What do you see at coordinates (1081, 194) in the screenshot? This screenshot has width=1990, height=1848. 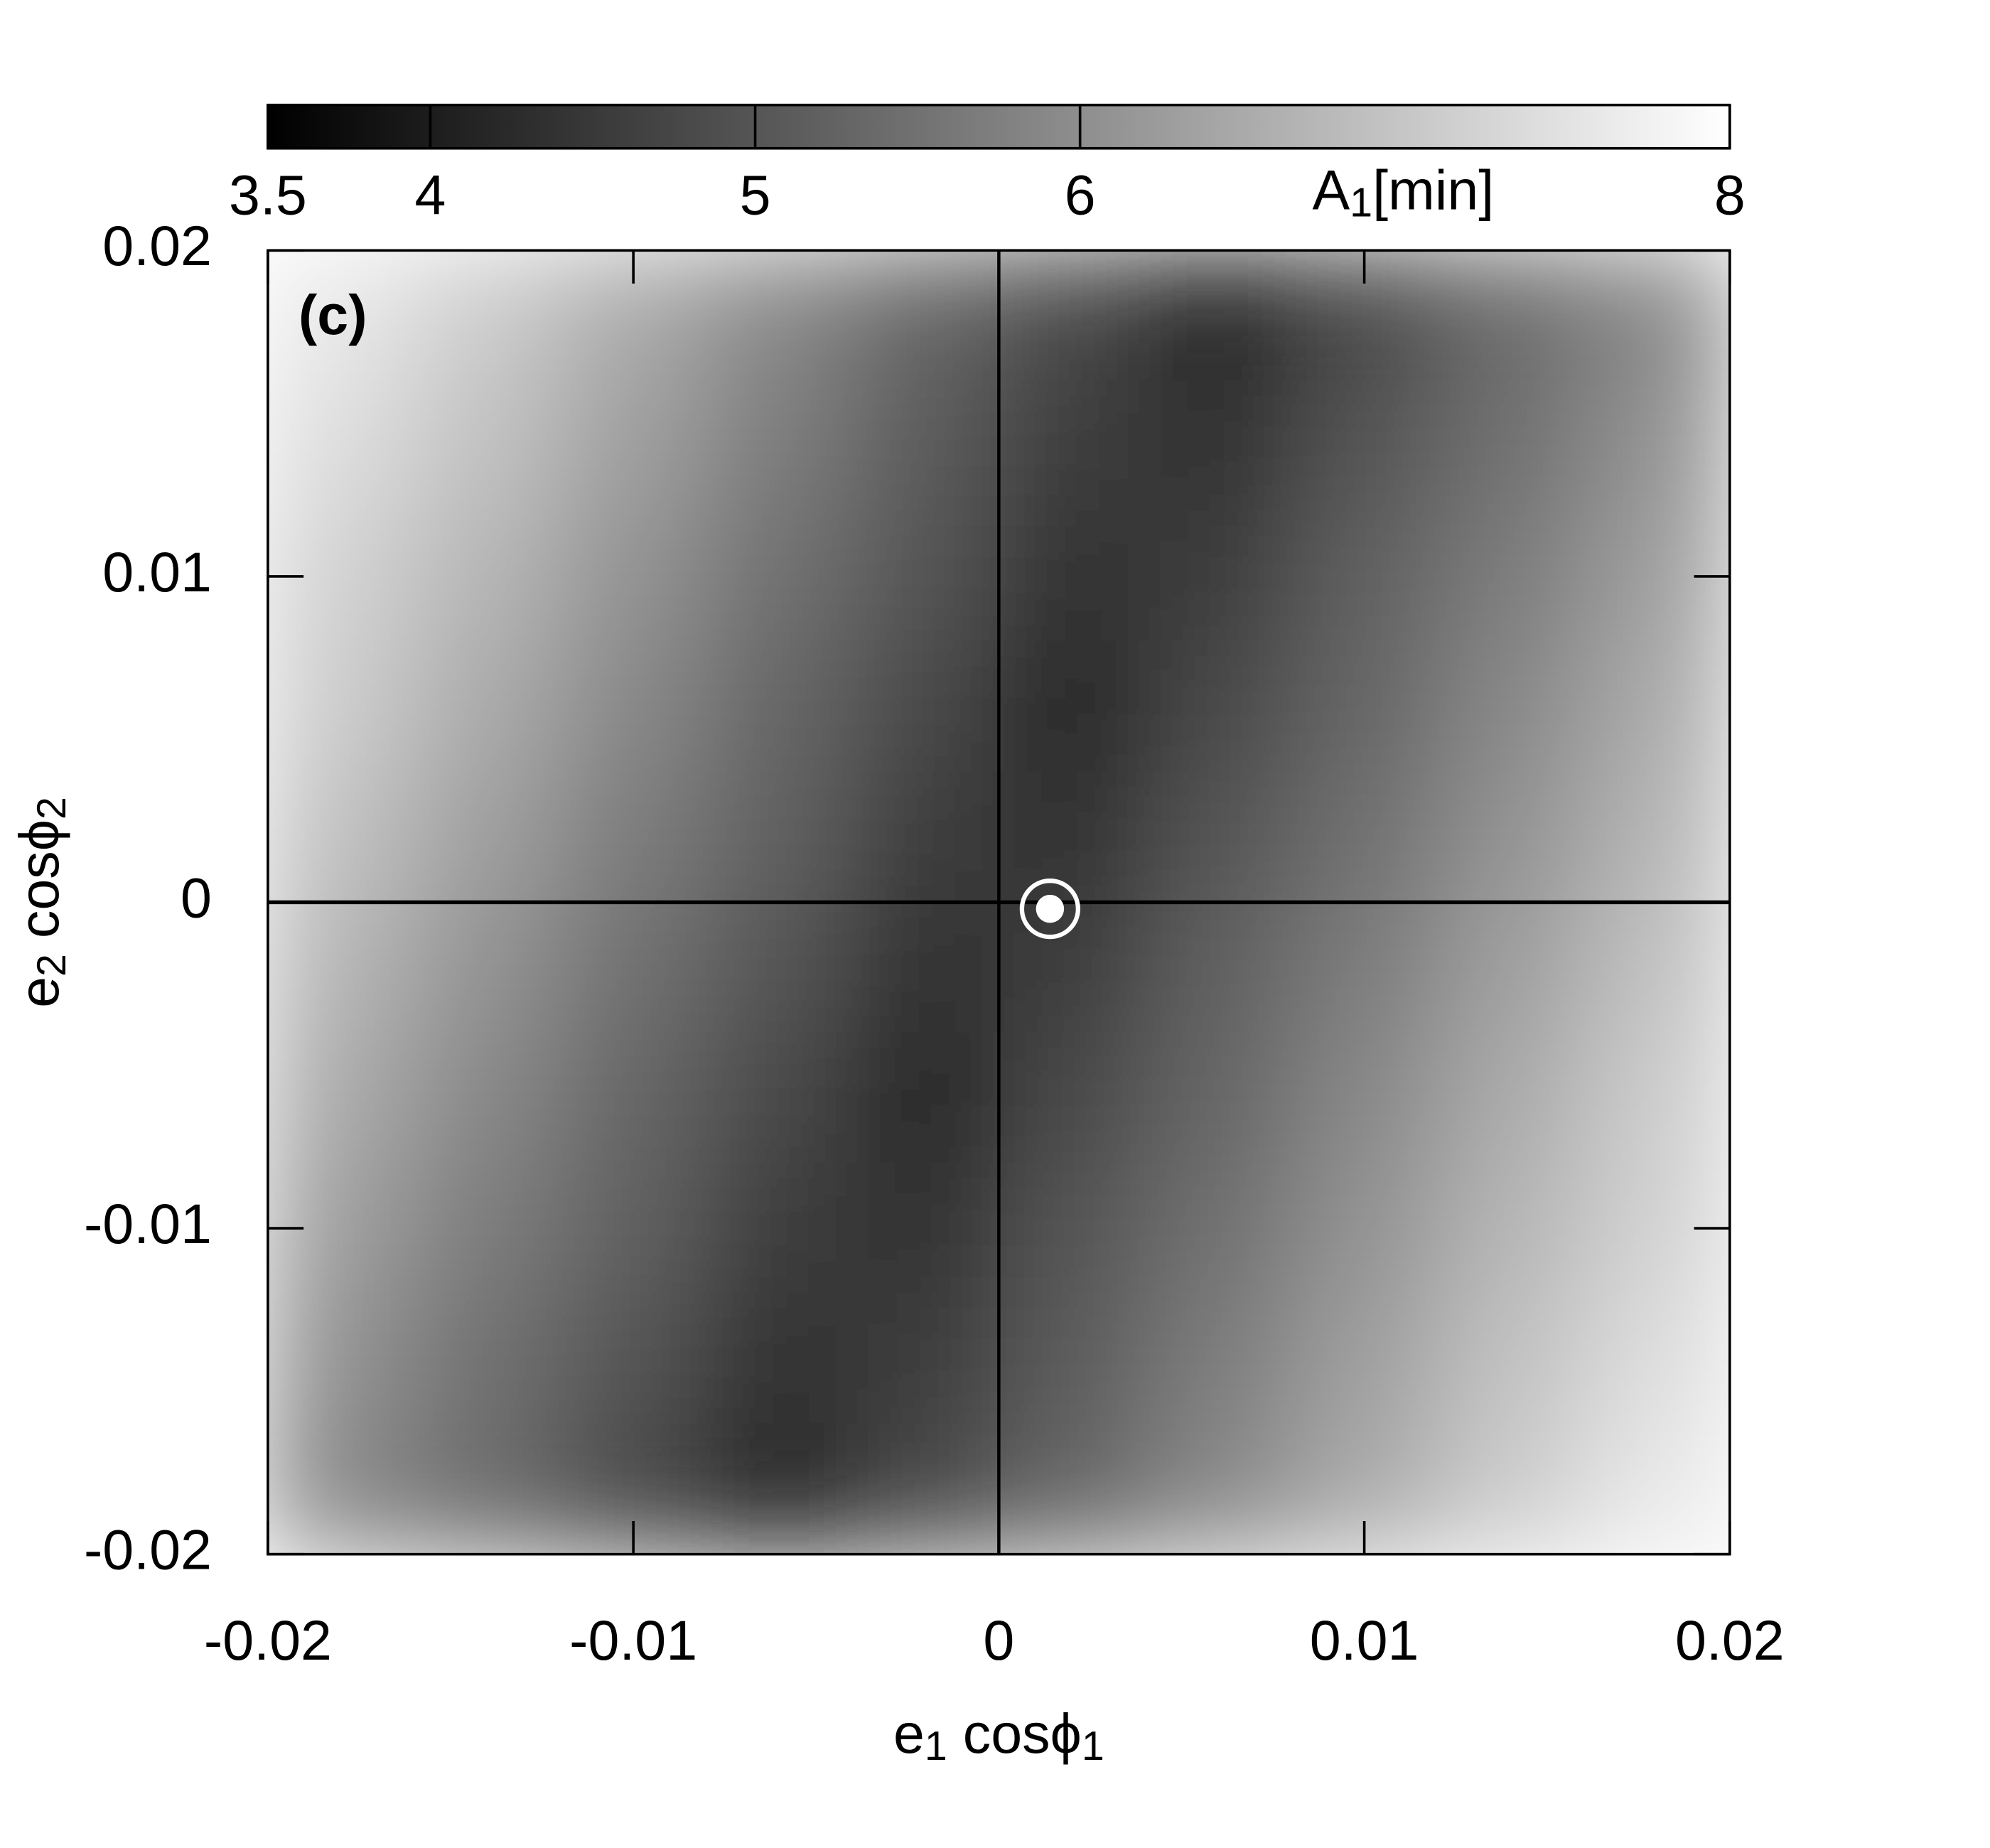 I see `colorbar-tick-label: 6` at bounding box center [1081, 194].